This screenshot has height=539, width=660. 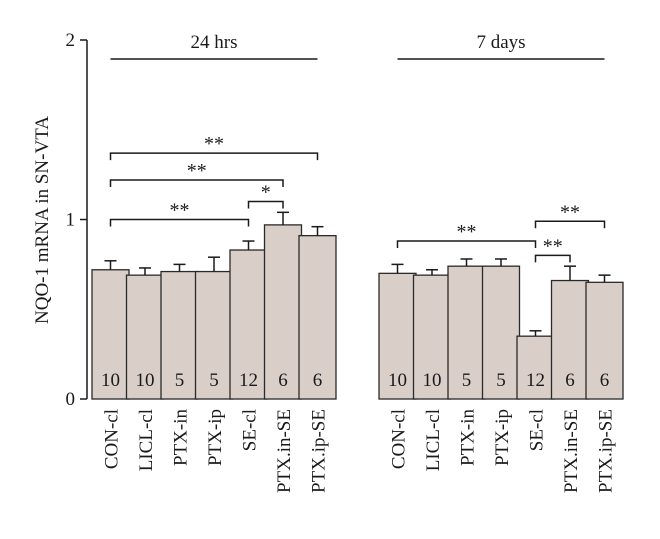 What do you see at coordinates (42, 220) in the screenshot?
I see `y-axis-label: NQO-1 mRNA in SN-VTA` at bounding box center [42, 220].